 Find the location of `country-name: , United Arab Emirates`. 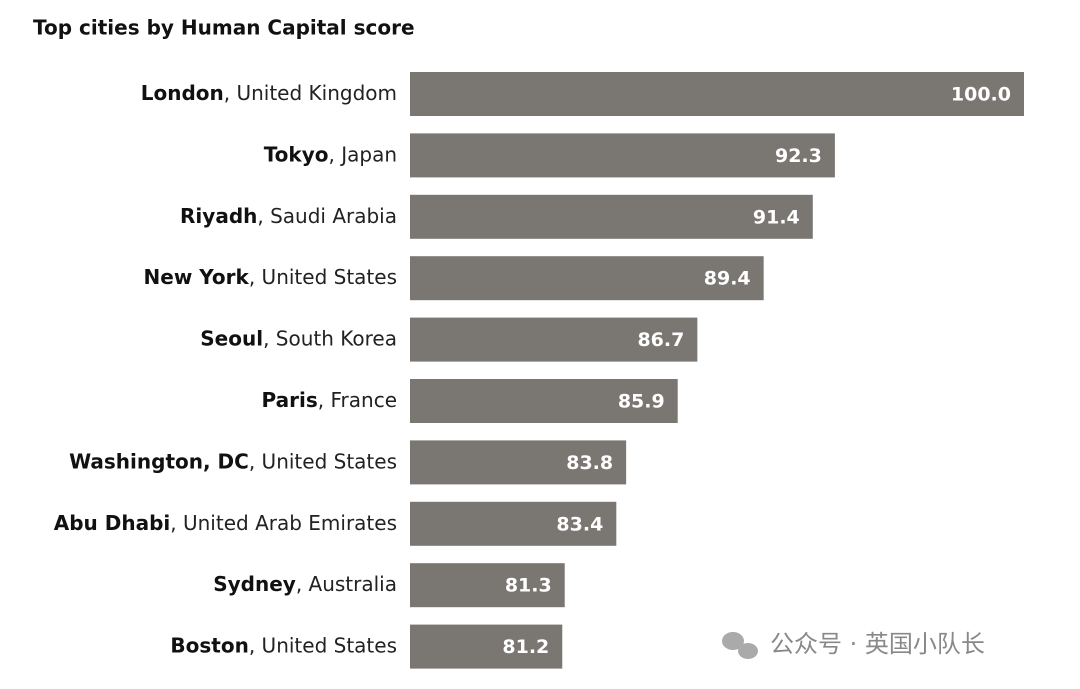

country-name: , United Arab Emirates is located at coordinates (283, 522).